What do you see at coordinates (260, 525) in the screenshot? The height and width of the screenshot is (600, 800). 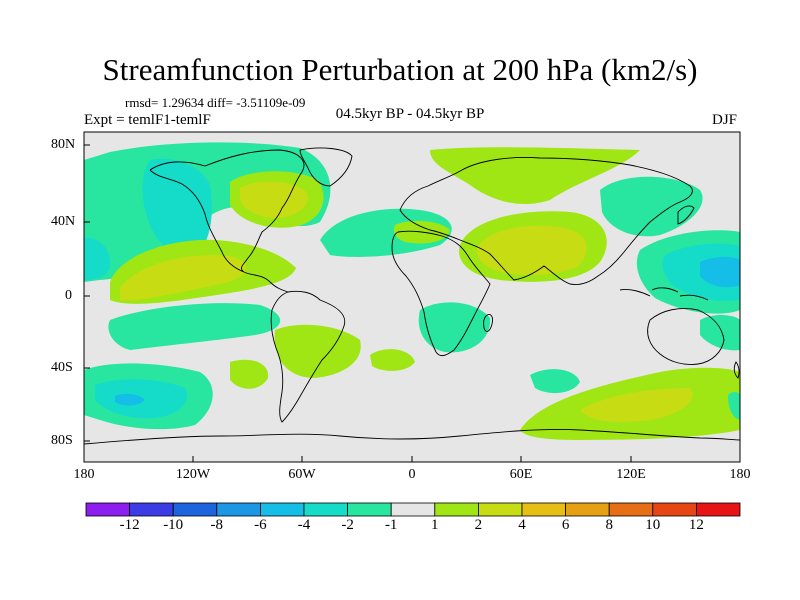 I see `colorbar-tick-label: -6` at bounding box center [260, 525].